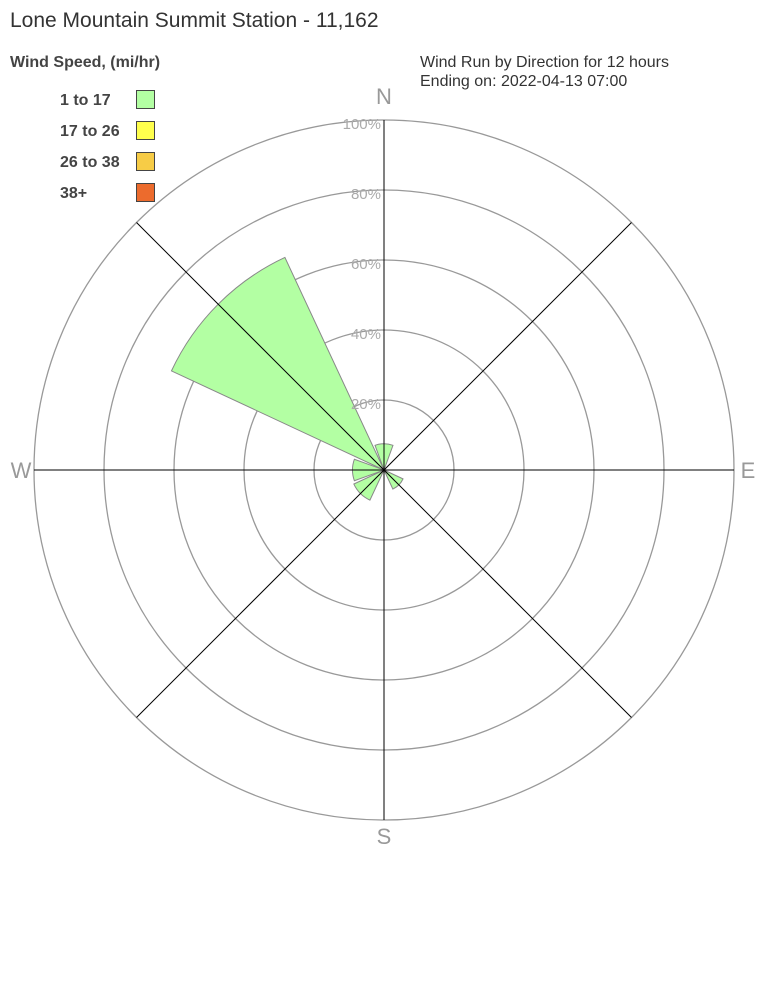 The height and width of the screenshot is (1008, 768). What do you see at coordinates (544, 62) in the screenshot?
I see `subtitle-line-1: Wind Run by Direction for 12 hours` at bounding box center [544, 62].